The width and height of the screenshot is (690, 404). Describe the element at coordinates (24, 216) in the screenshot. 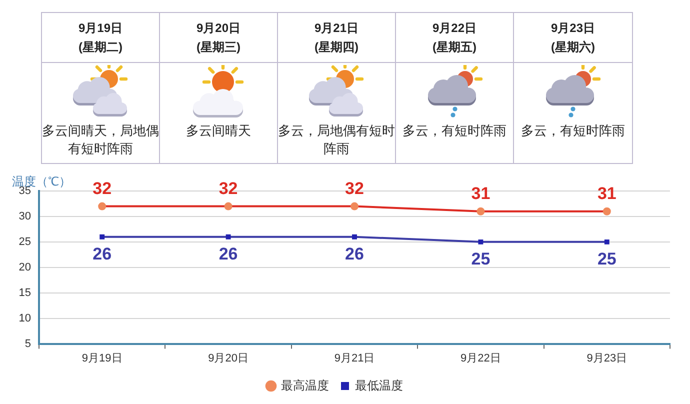

I see `y-tick-label: 30` at that location.